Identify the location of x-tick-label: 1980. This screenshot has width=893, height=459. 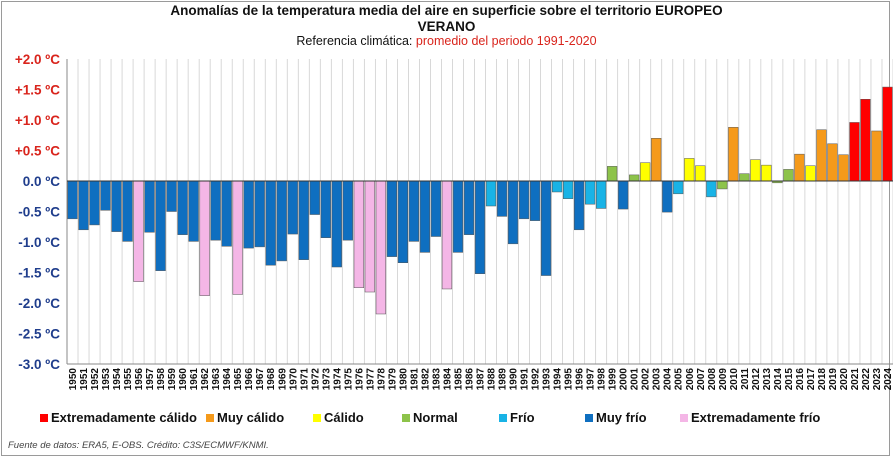
(403, 379).